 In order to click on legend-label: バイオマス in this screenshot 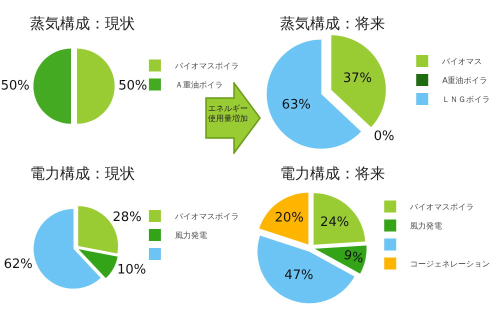, I will do `click(461, 61)`.